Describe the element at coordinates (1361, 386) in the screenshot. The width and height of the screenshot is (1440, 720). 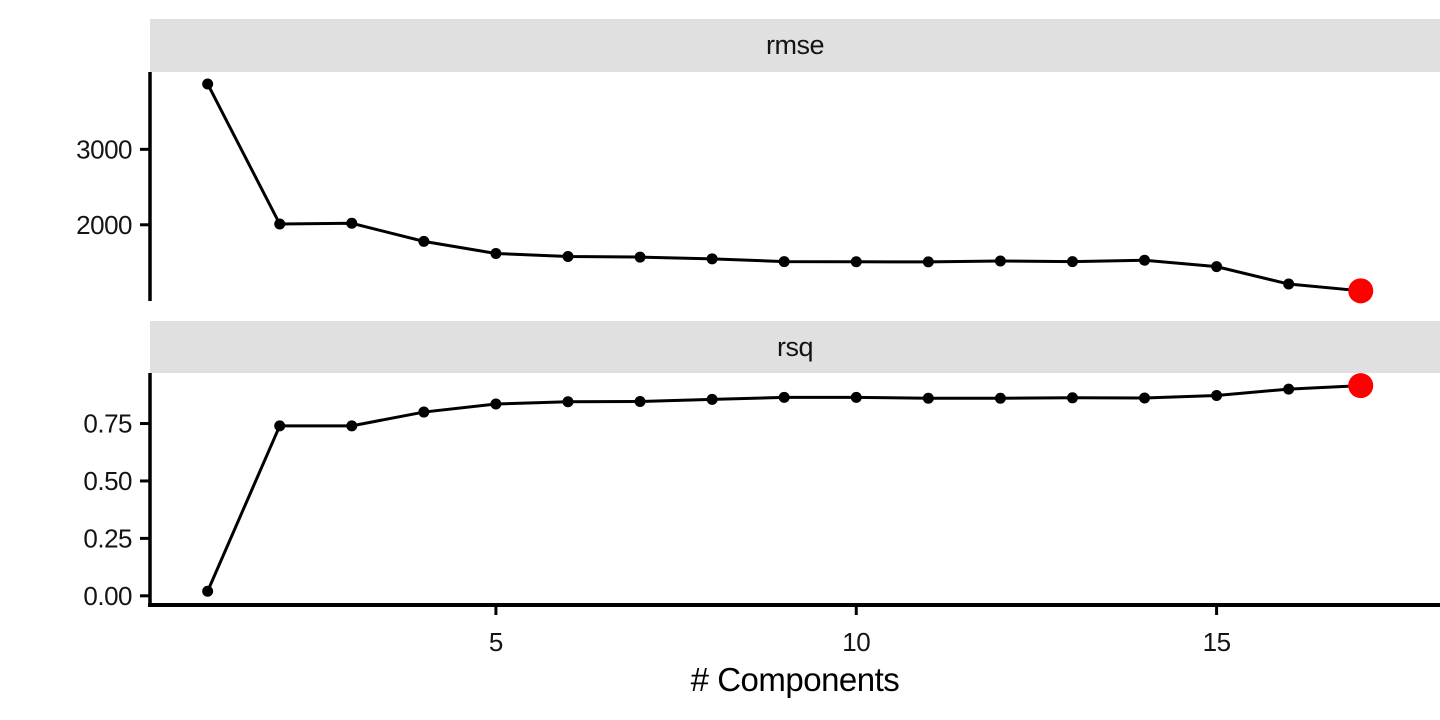
I see `highlight-point-rsq` at that location.